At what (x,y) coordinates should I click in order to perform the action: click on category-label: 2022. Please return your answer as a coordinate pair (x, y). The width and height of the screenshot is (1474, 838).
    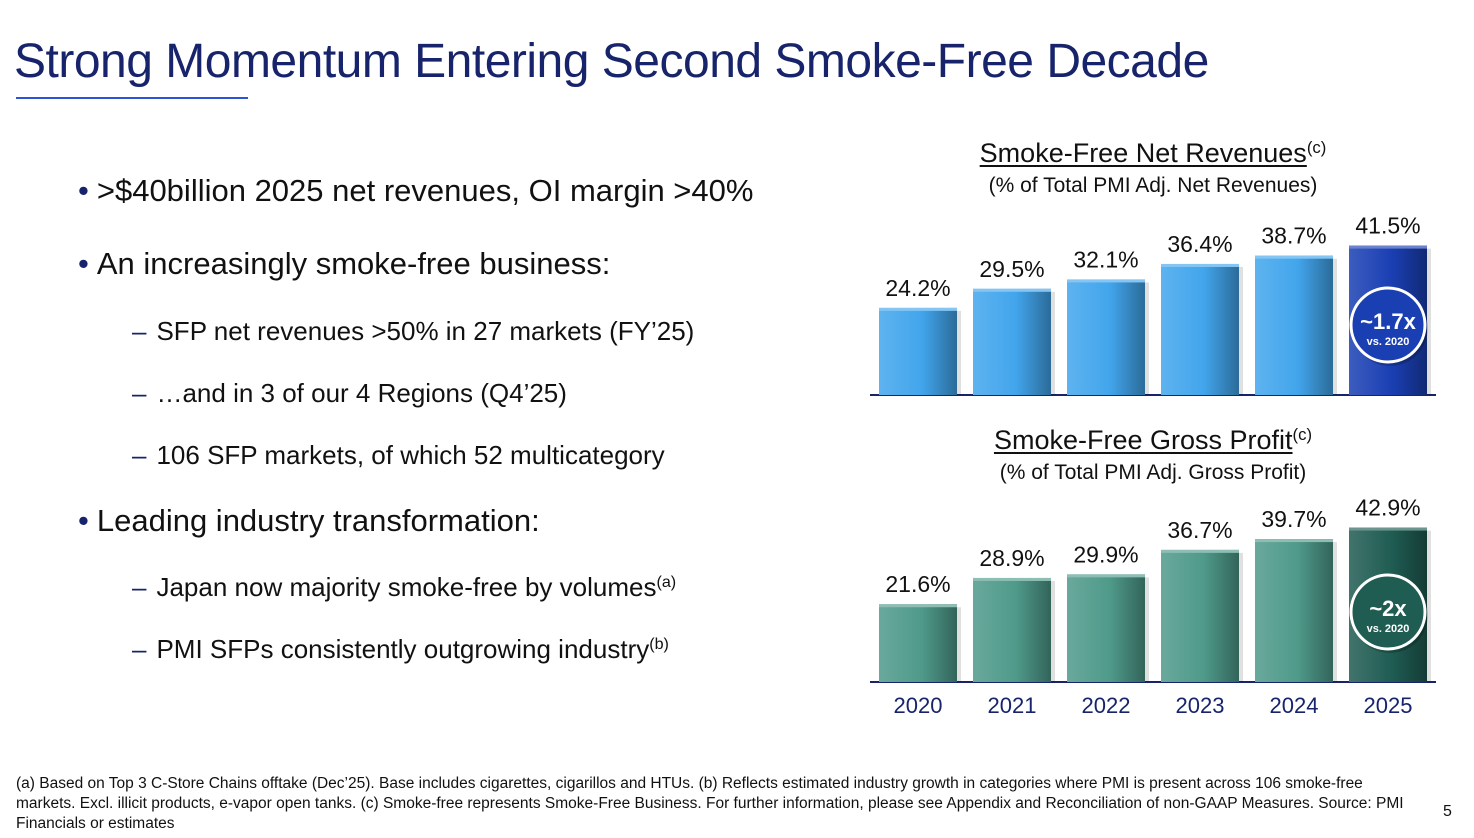
    Looking at the image, I should click on (1106, 705).